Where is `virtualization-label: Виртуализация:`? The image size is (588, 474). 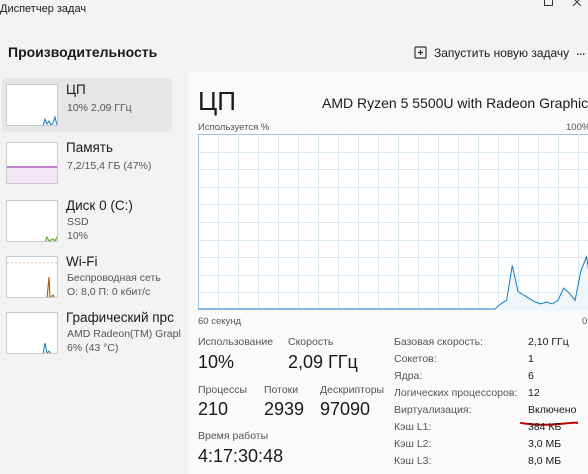 virtualization-label: Виртуализация: is located at coordinates (433, 410).